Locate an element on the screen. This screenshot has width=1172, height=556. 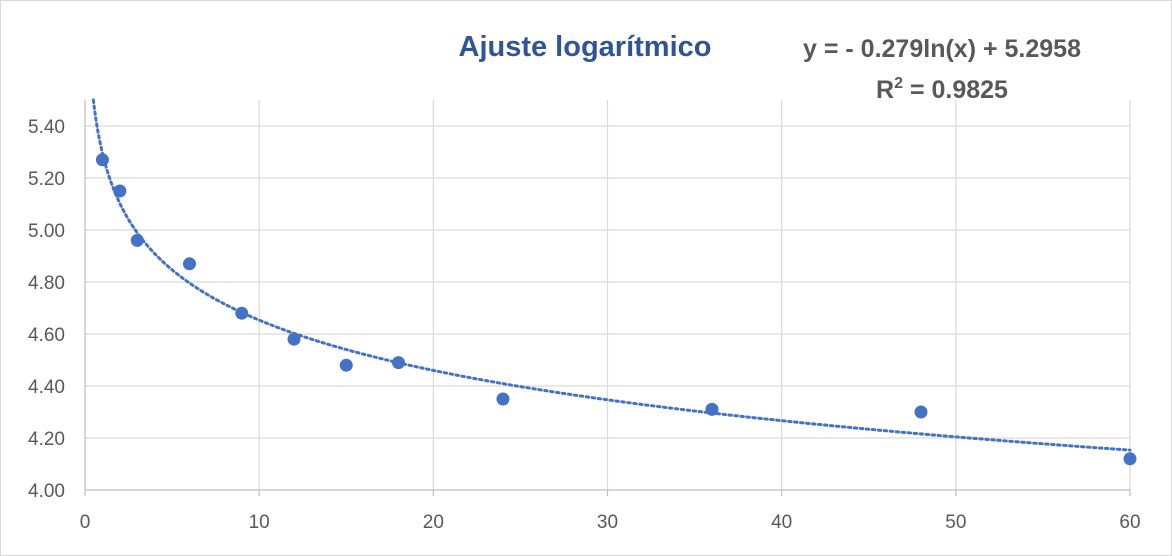
x-tick-label: 0 is located at coordinates (85, 522).